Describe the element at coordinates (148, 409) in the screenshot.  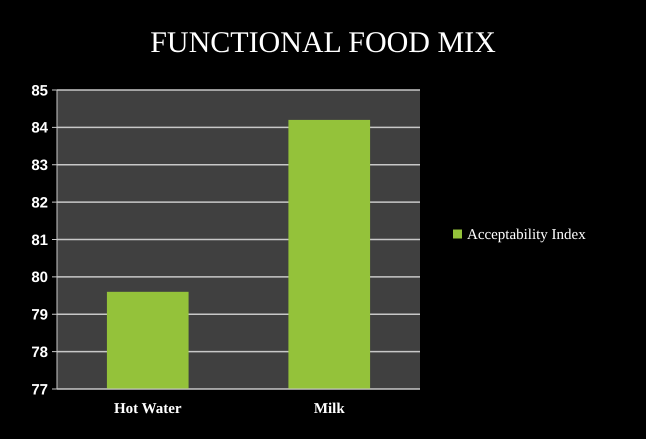
I see `x-tick-label: Hot Water` at that location.